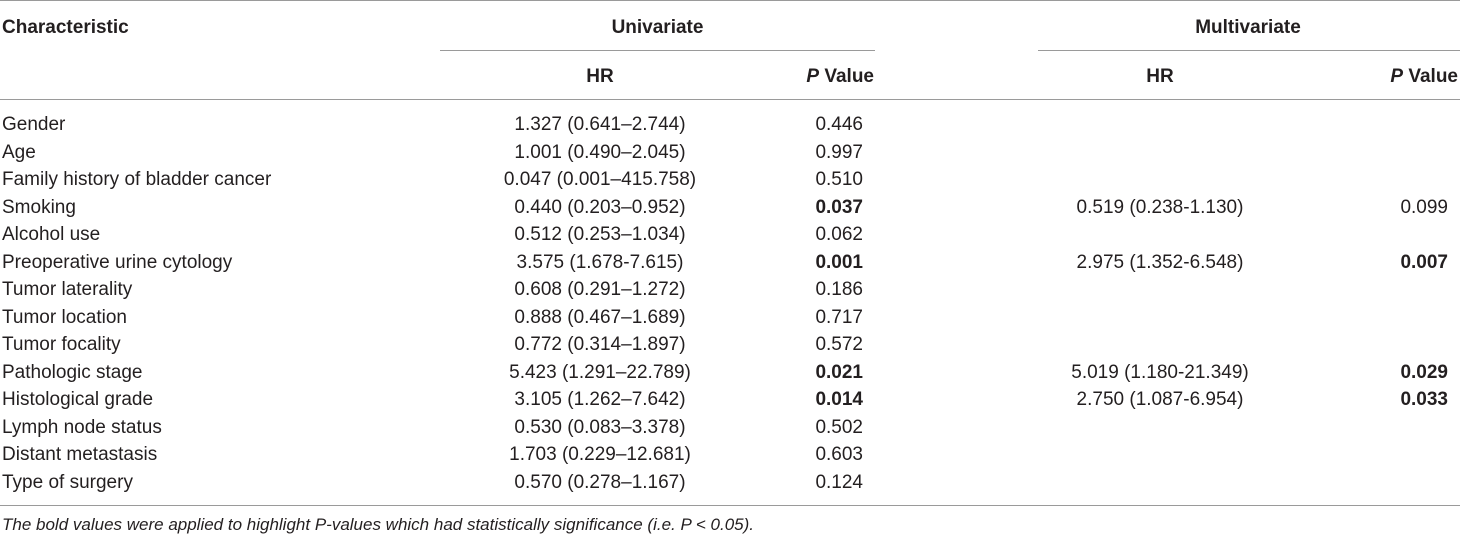 Image resolution: width=1460 pixels, height=537 pixels. Describe the element at coordinates (839, 454) in the screenshot. I see `row-univariate-p-value: 0.603` at that location.